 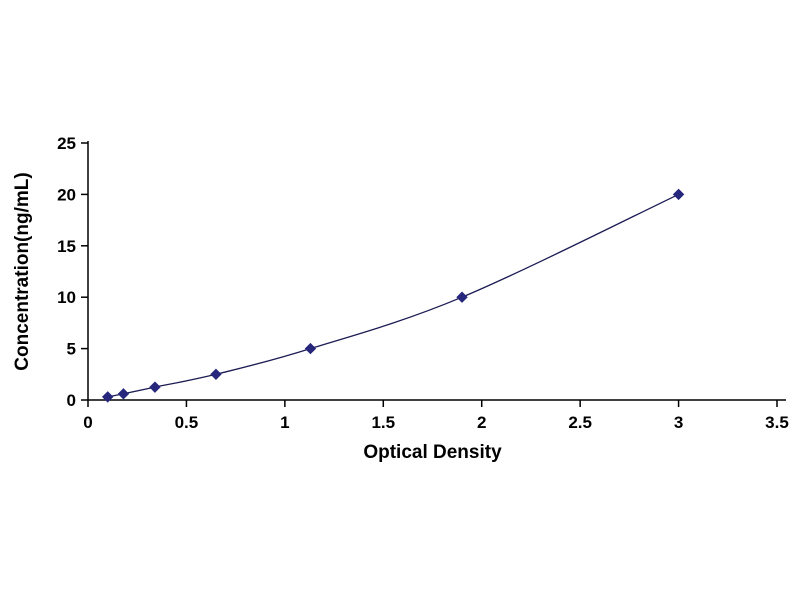 What do you see at coordinates (71, 400) in the screenshot?
I see `y-tick-label: 0` at bounding box center [71, 400].